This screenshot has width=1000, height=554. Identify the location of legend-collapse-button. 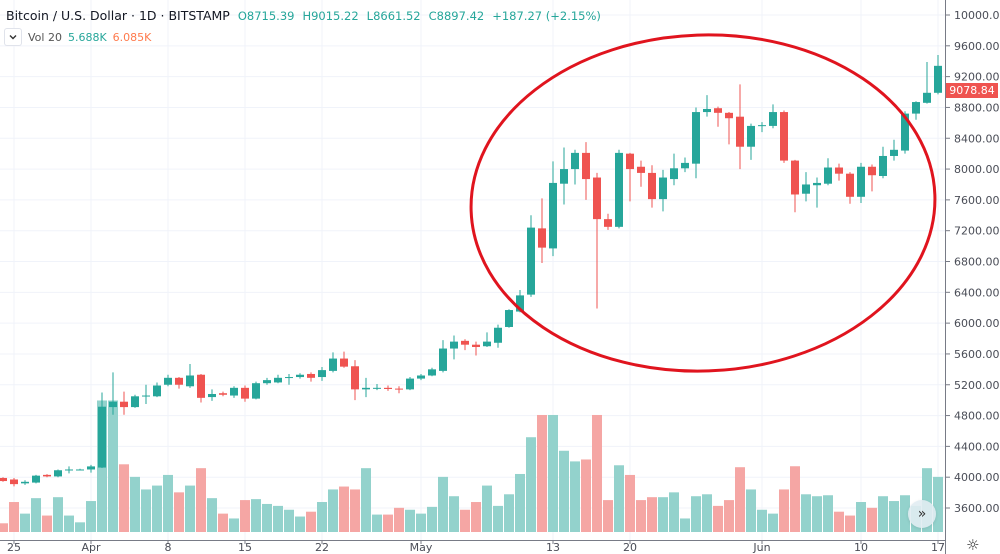
(13, 37).